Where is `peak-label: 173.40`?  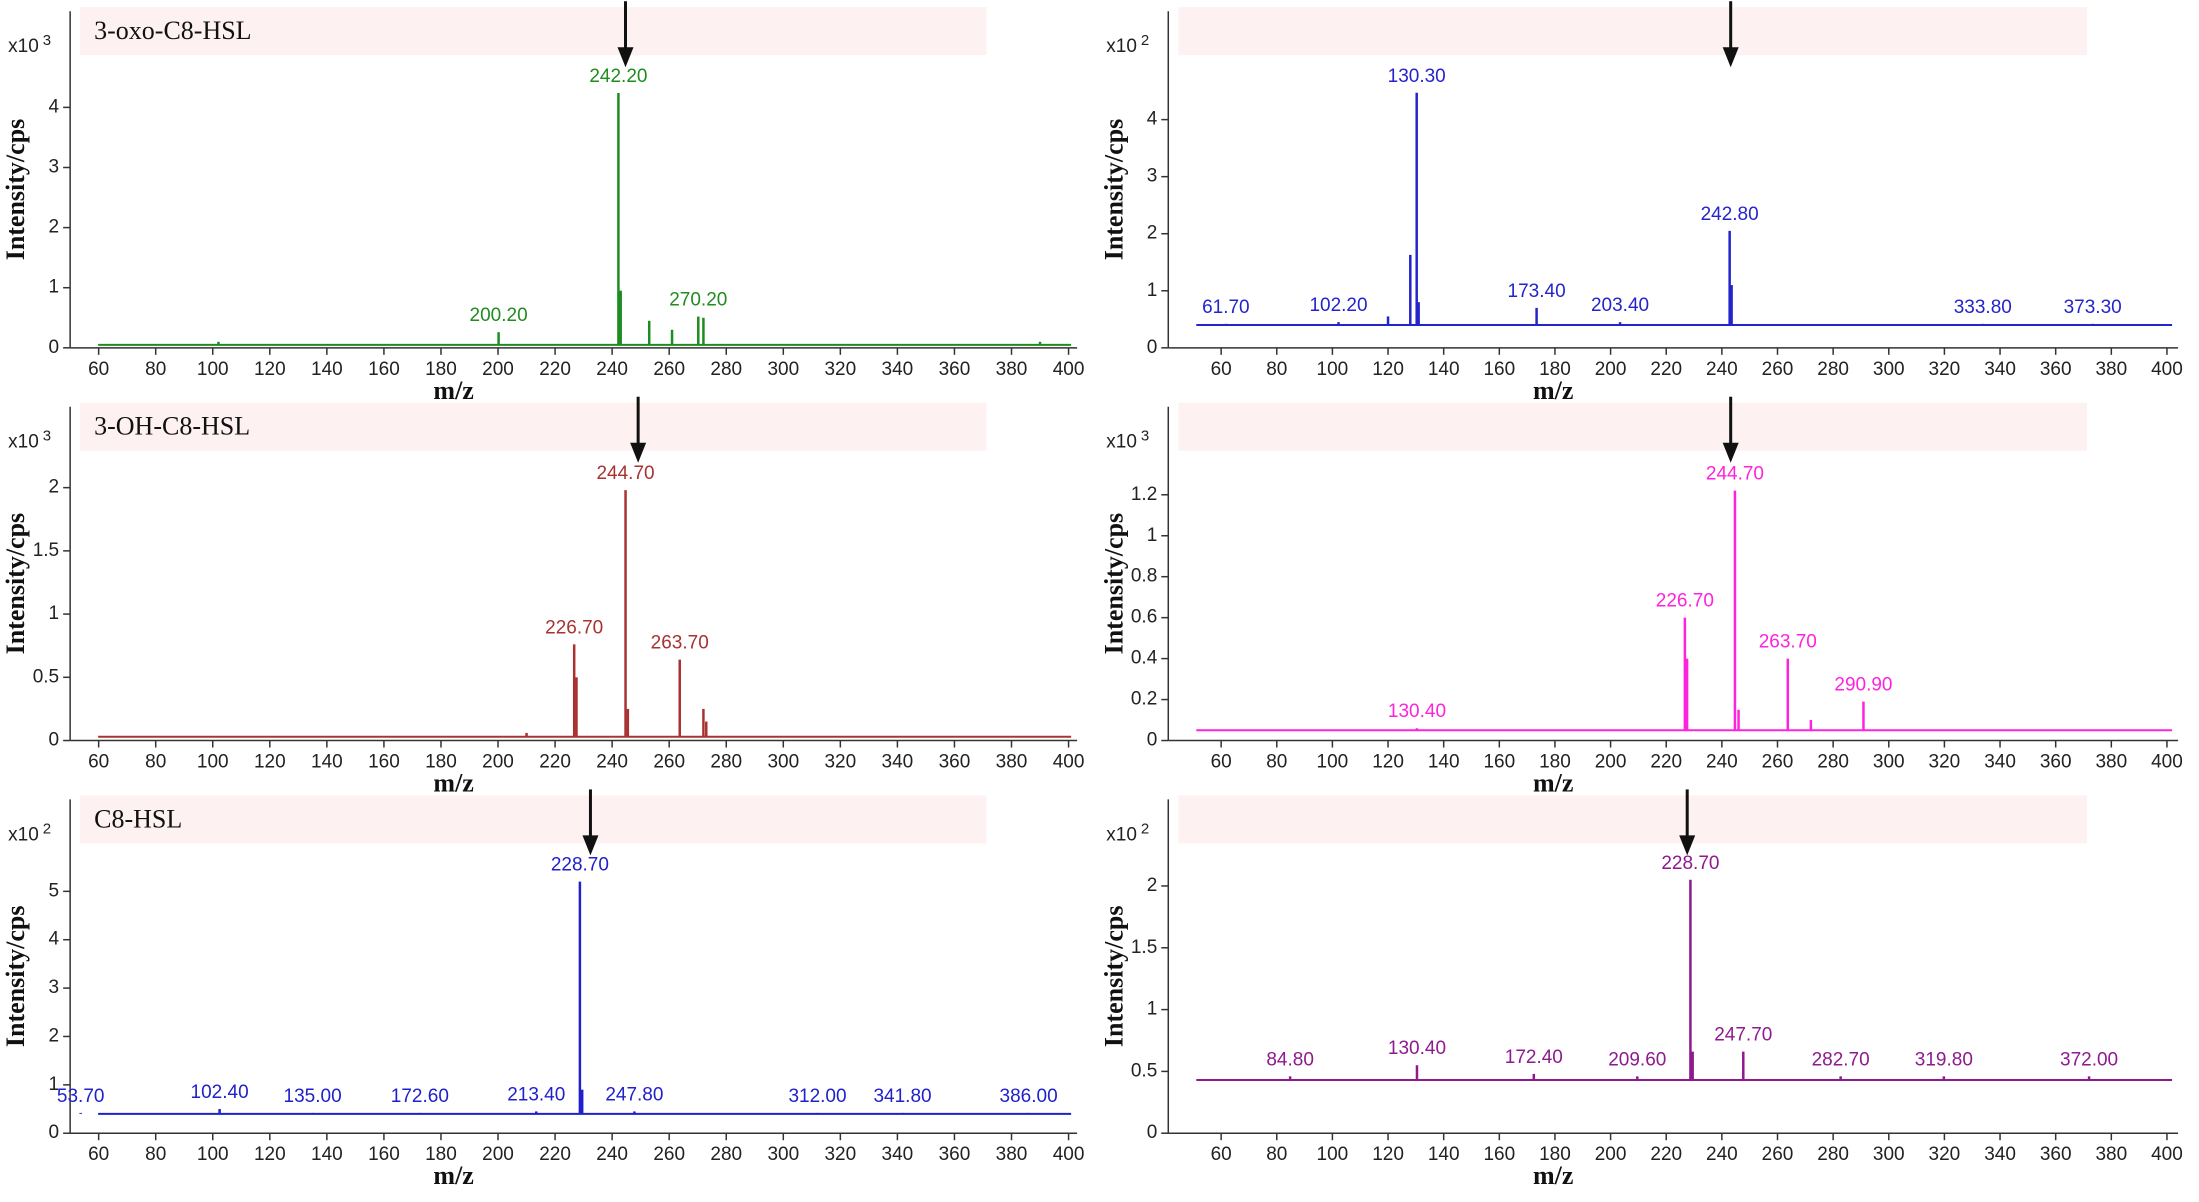 peak-label: 173.40 is located at coordinates (1537, 291).